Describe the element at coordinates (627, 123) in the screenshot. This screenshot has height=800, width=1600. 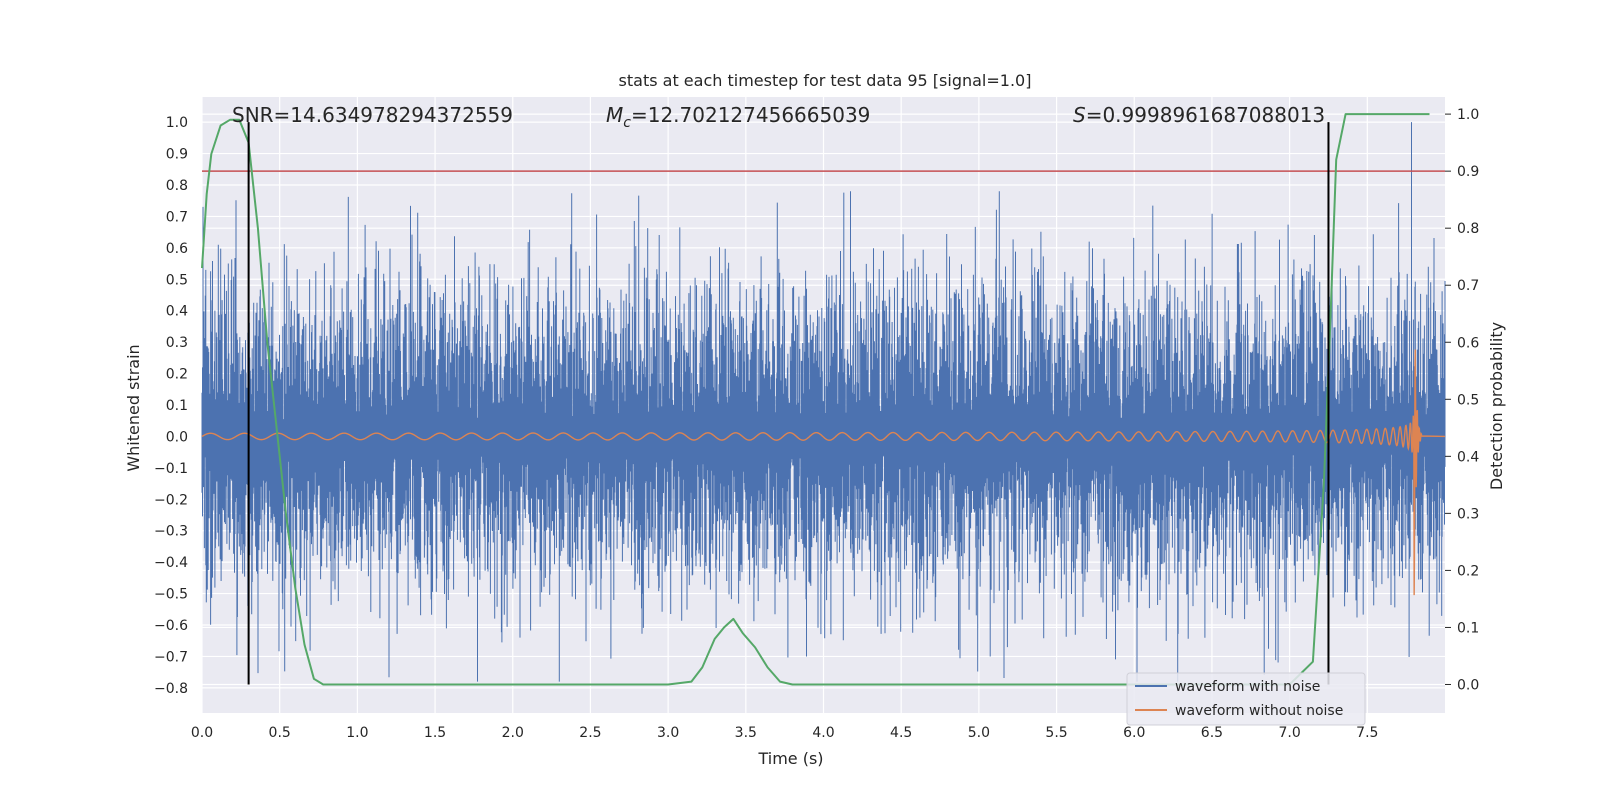
I see `chirp-mass-subscript: c` at that location.